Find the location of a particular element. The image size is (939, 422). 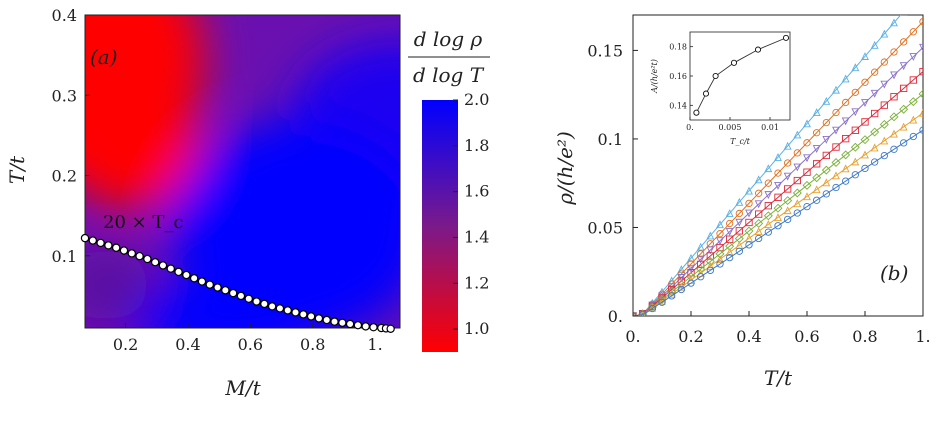

b-ytick-label: 0.15 is located at coordinates (605, 50).